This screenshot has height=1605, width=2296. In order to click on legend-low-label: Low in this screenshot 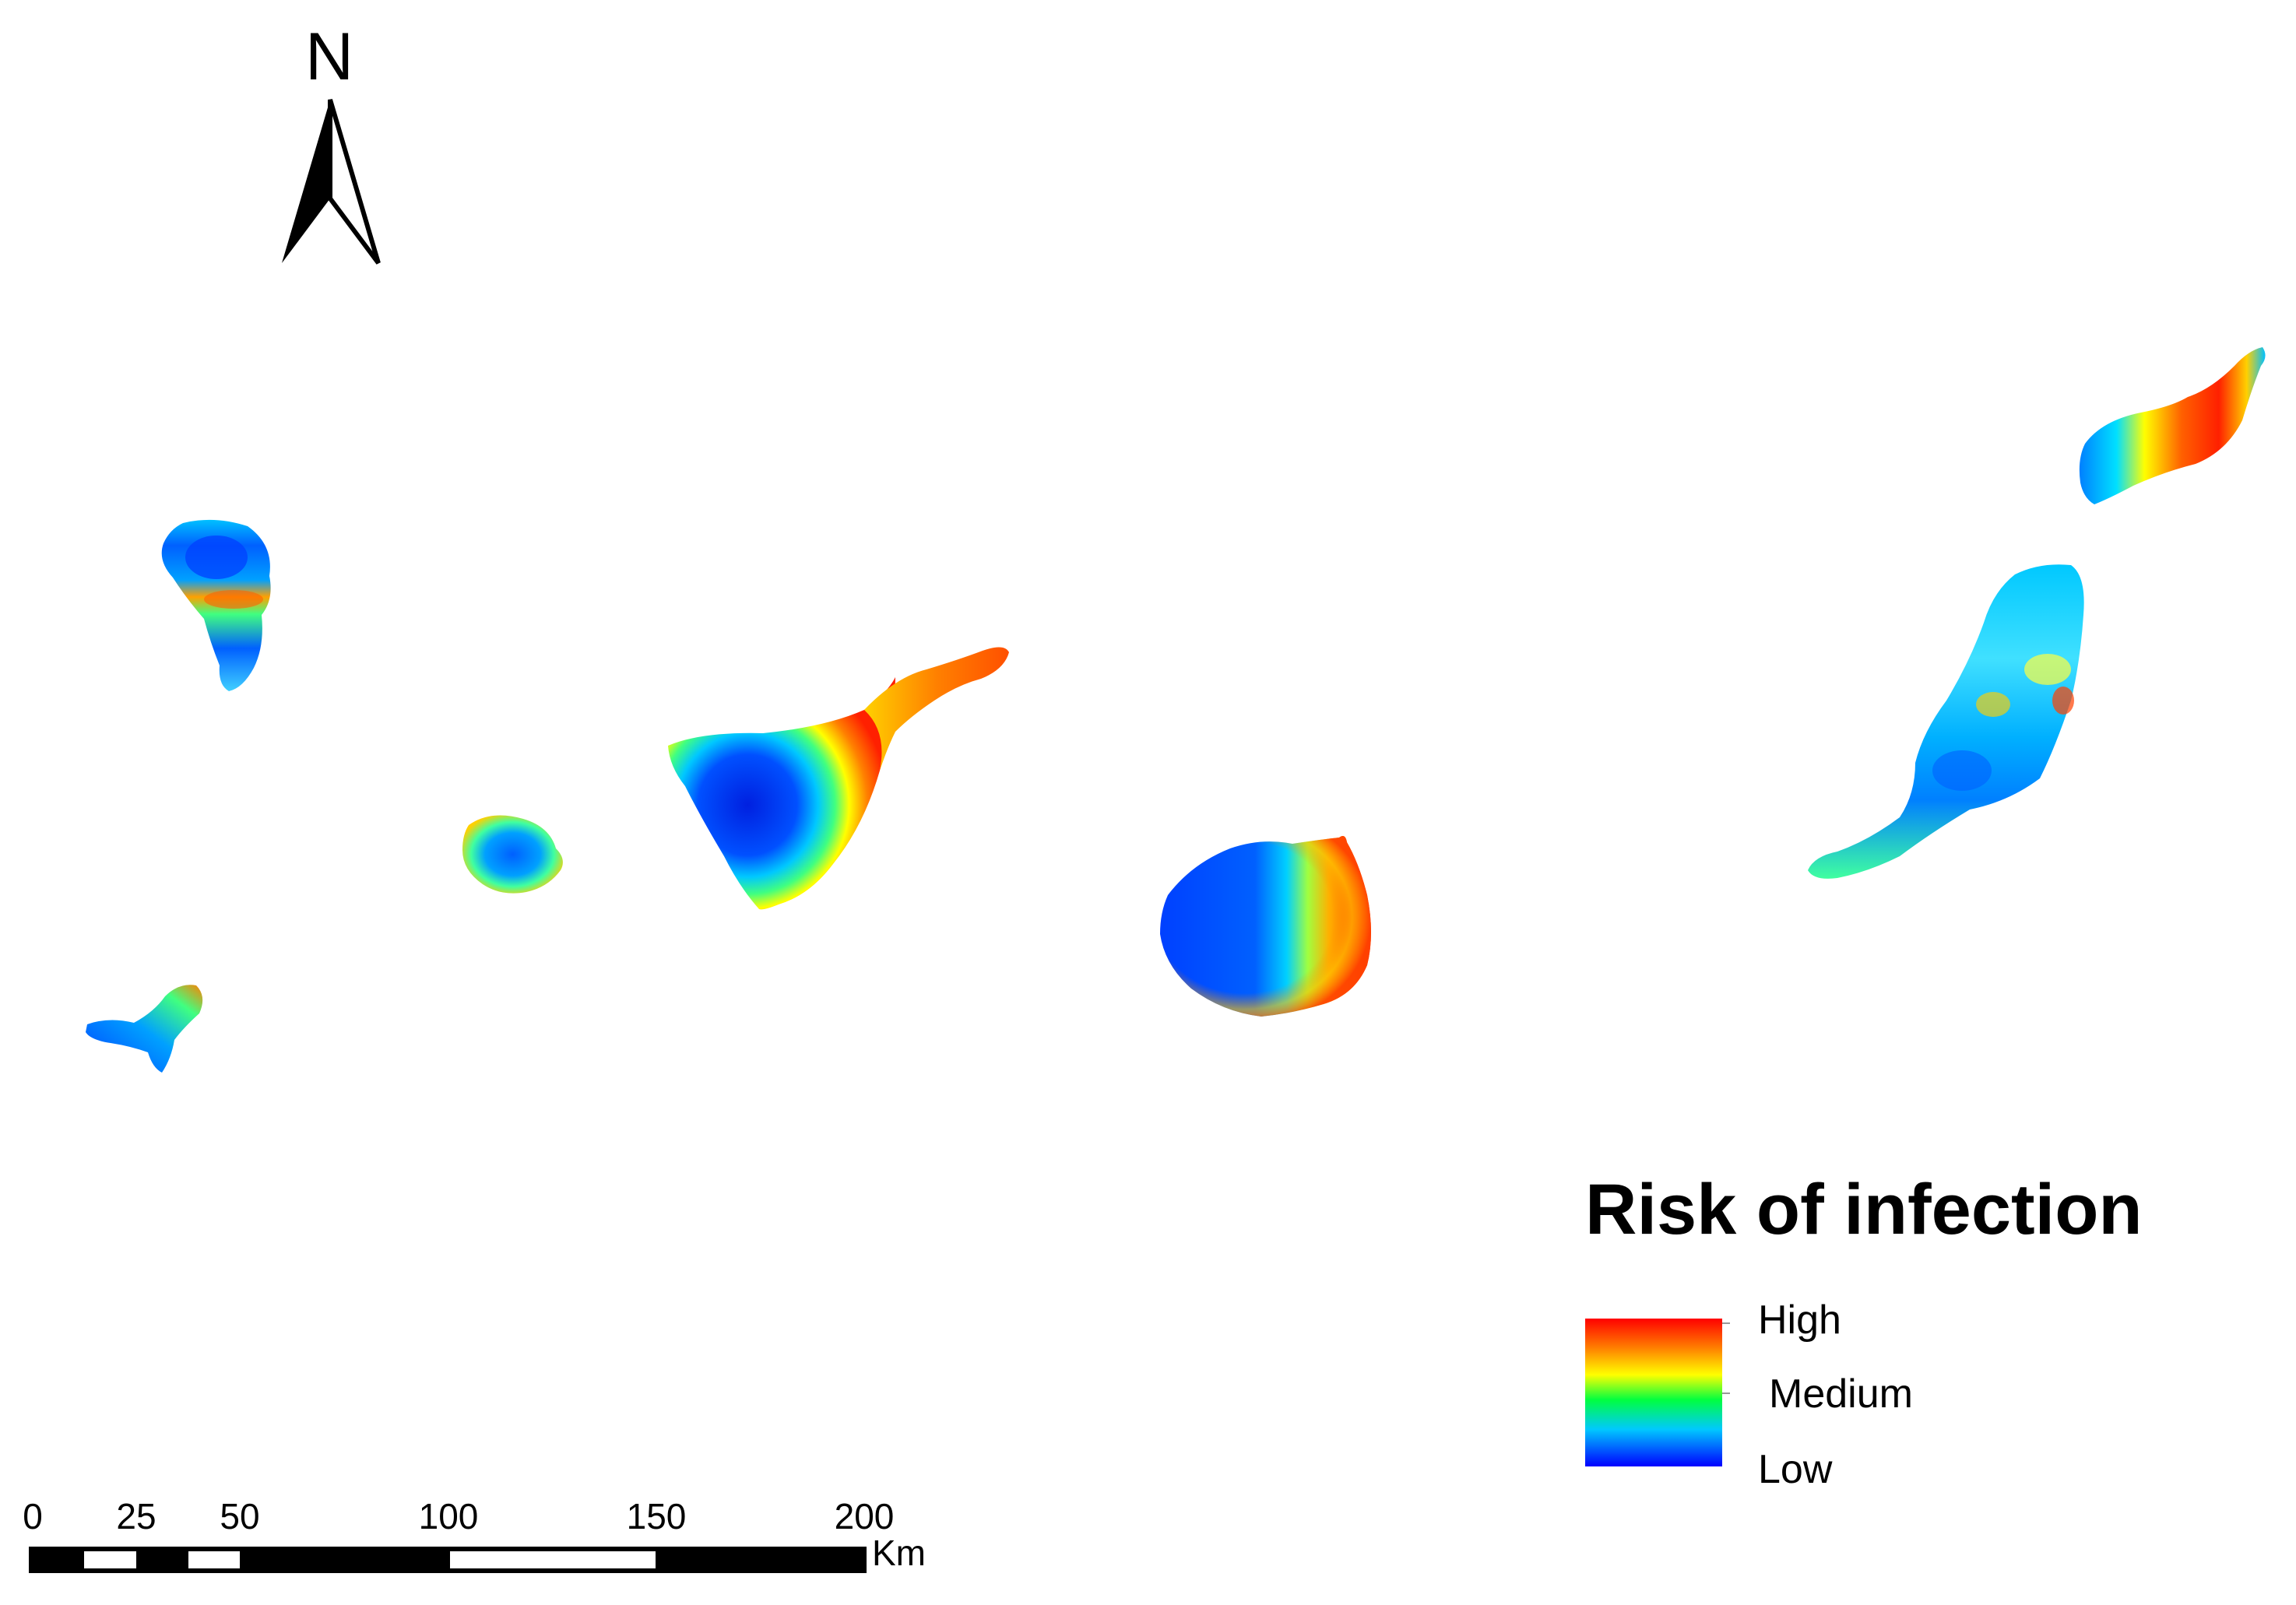, I will do `click(1795, 1469)`.